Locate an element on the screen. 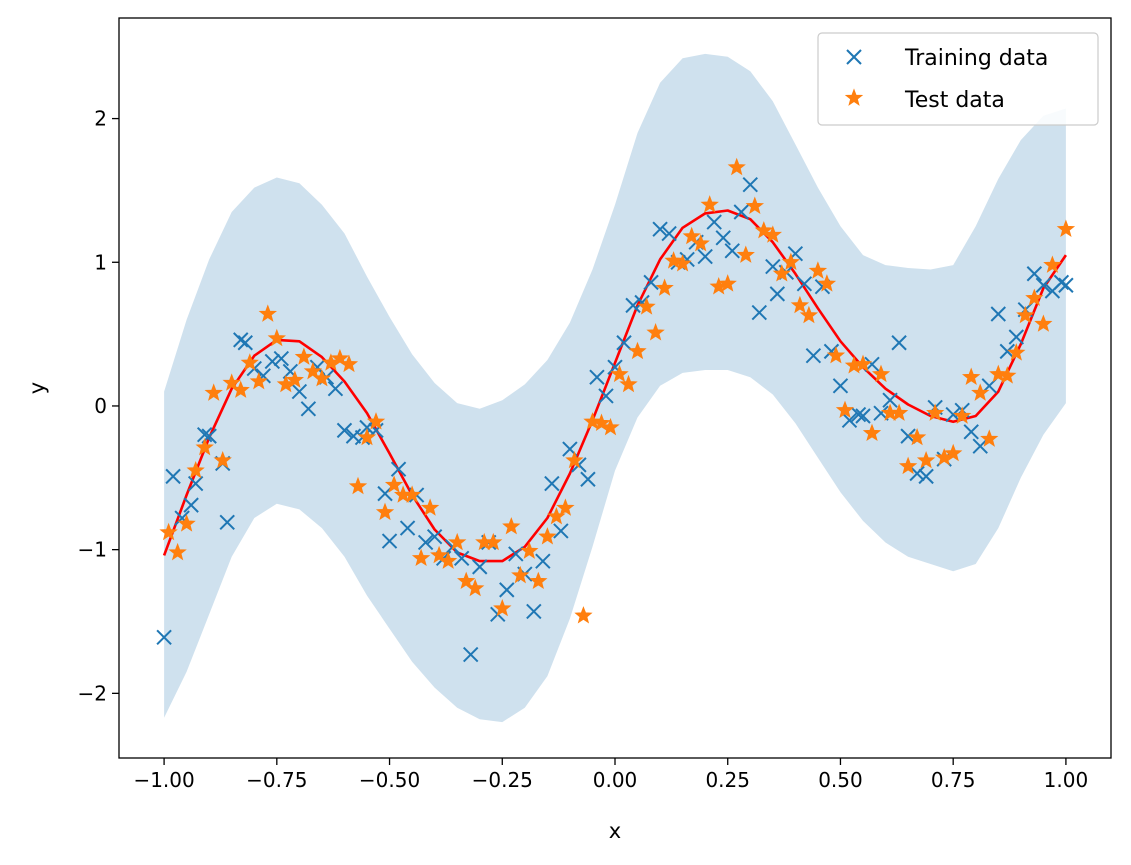 The width and height of the screenshot is (1131, 865). legend-test-label: Test data is located at coordinates (954, 100).